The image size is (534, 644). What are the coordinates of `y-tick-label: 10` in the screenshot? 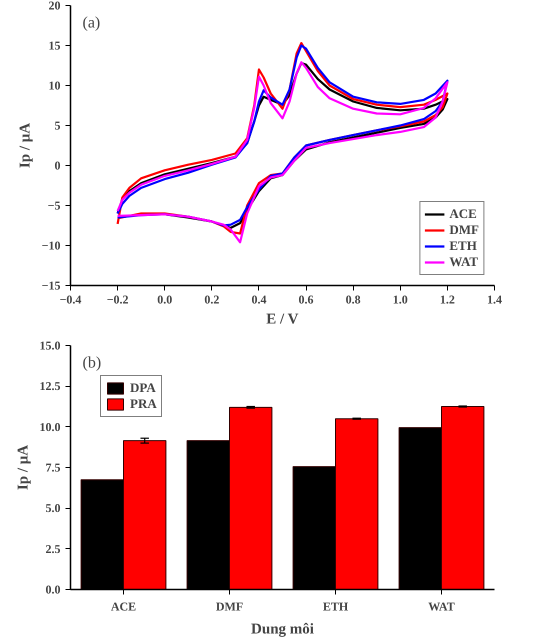 It's located at (54, 85).